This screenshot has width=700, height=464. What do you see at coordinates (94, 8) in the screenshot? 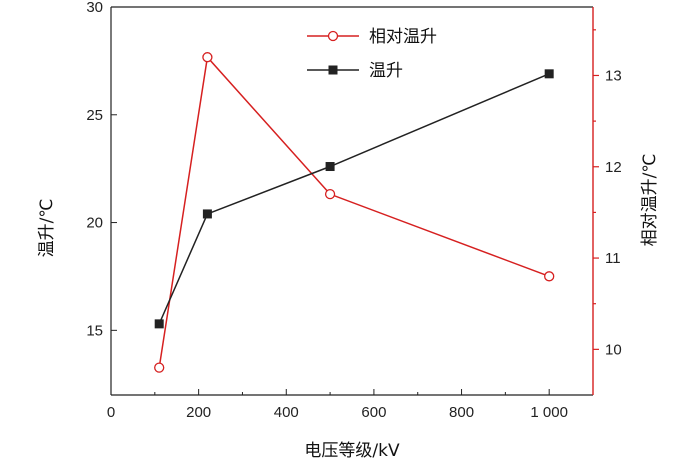
I see `y-left-tick-label: 30` at bounding box center [94, 8].